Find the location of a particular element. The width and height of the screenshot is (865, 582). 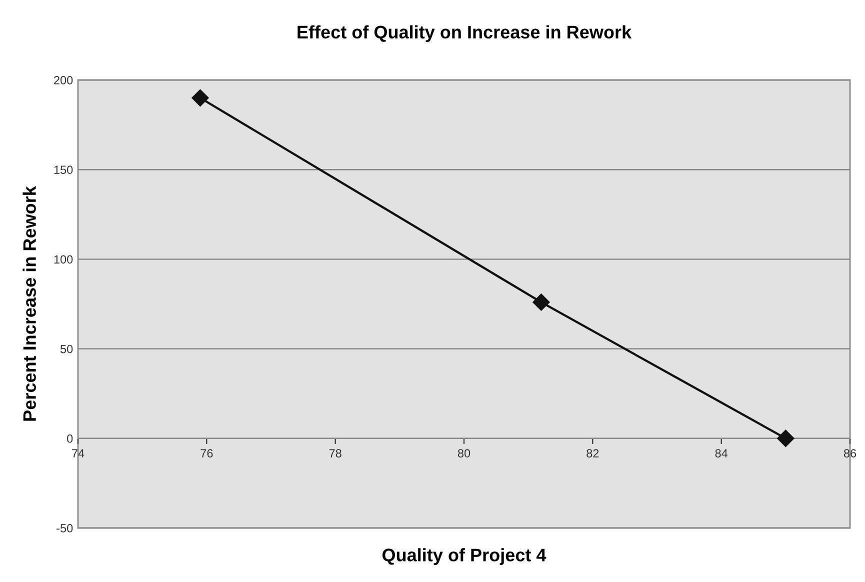

y-tick-label: -50 is located at coordinates (64, 528).